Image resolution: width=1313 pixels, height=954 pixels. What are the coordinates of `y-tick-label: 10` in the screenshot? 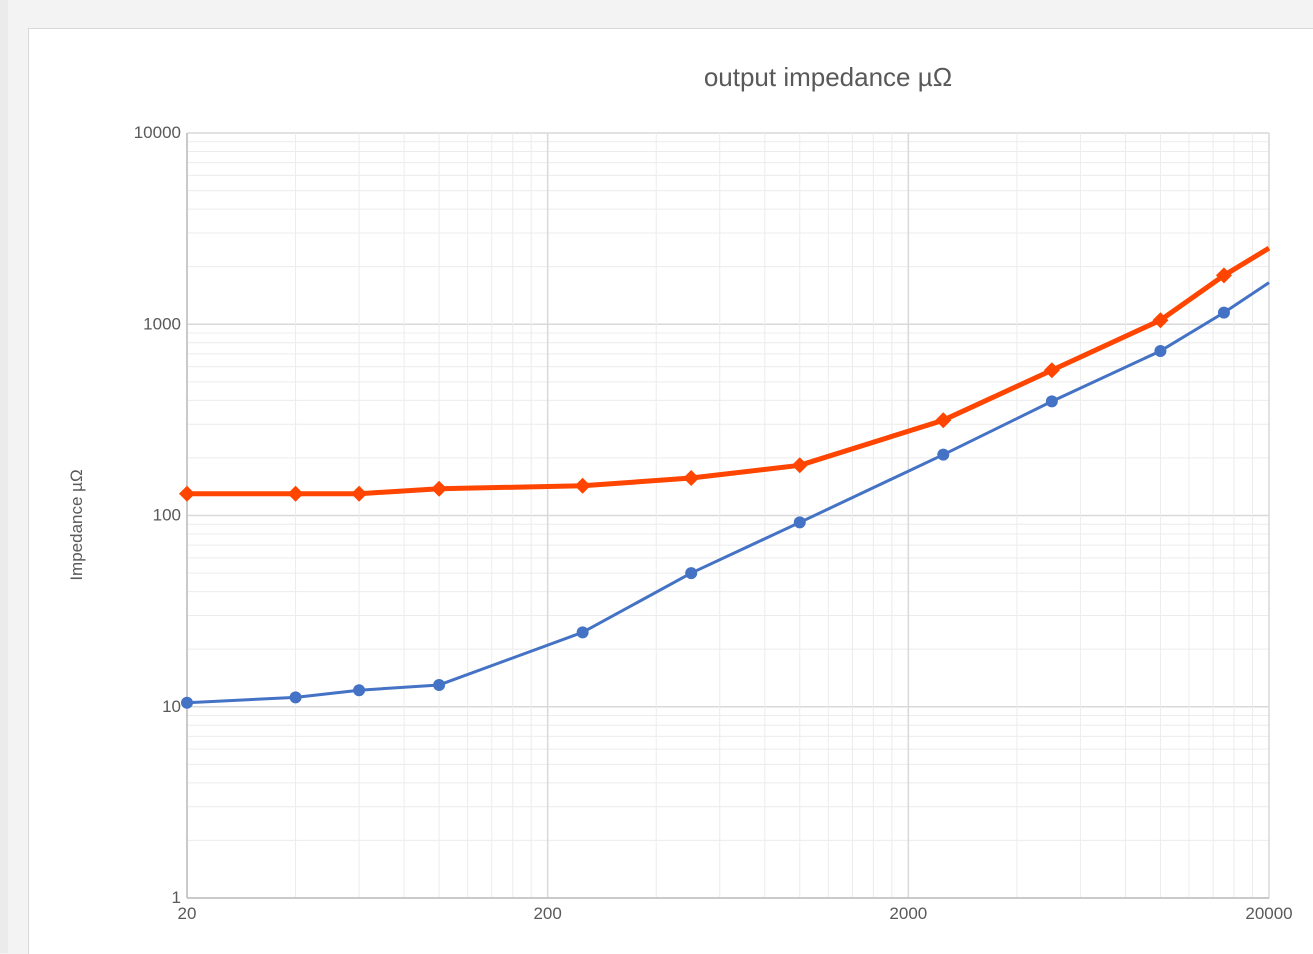 It's located at (171, 706).